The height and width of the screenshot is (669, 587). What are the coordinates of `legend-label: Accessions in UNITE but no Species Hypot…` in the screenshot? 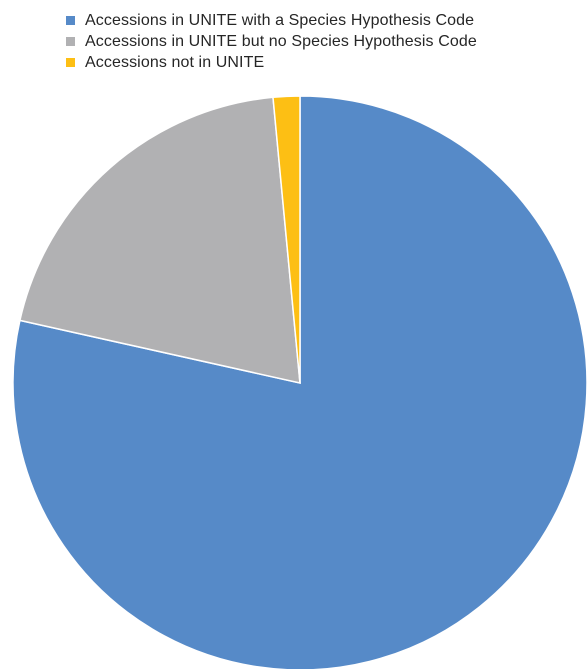 It's located at (281, 41).